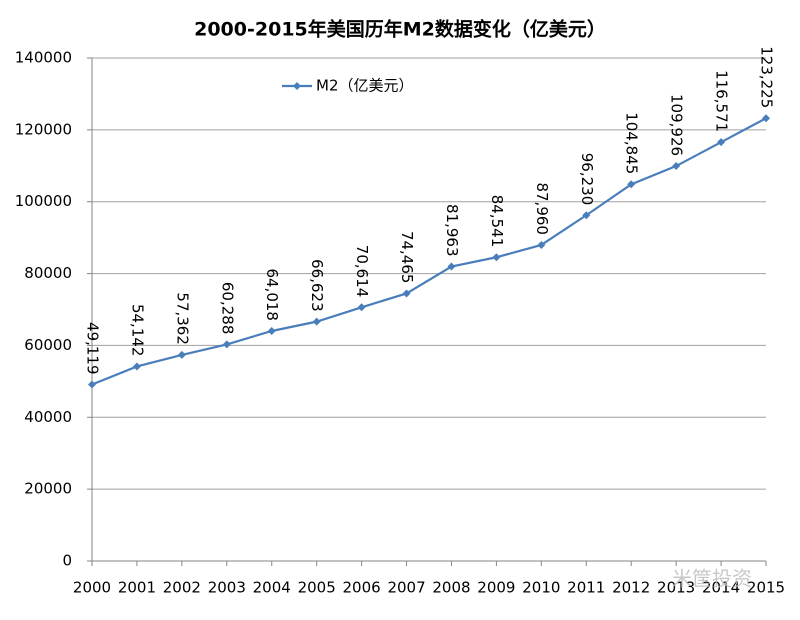 This screenshot has width=800, height=620. What do you see at coordinates (137, 588) in the screenshot?
I see `x-tick-label: 2001` at bounding box center [137, 588].